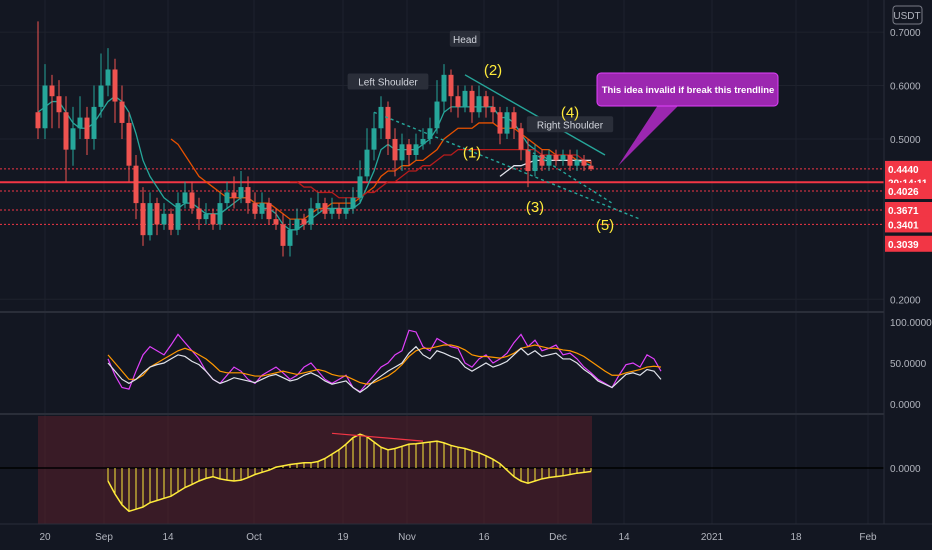 The height and width of the screenshot is (550, 932). I want to click on price-tag: 0.3039, so click(903, 245).